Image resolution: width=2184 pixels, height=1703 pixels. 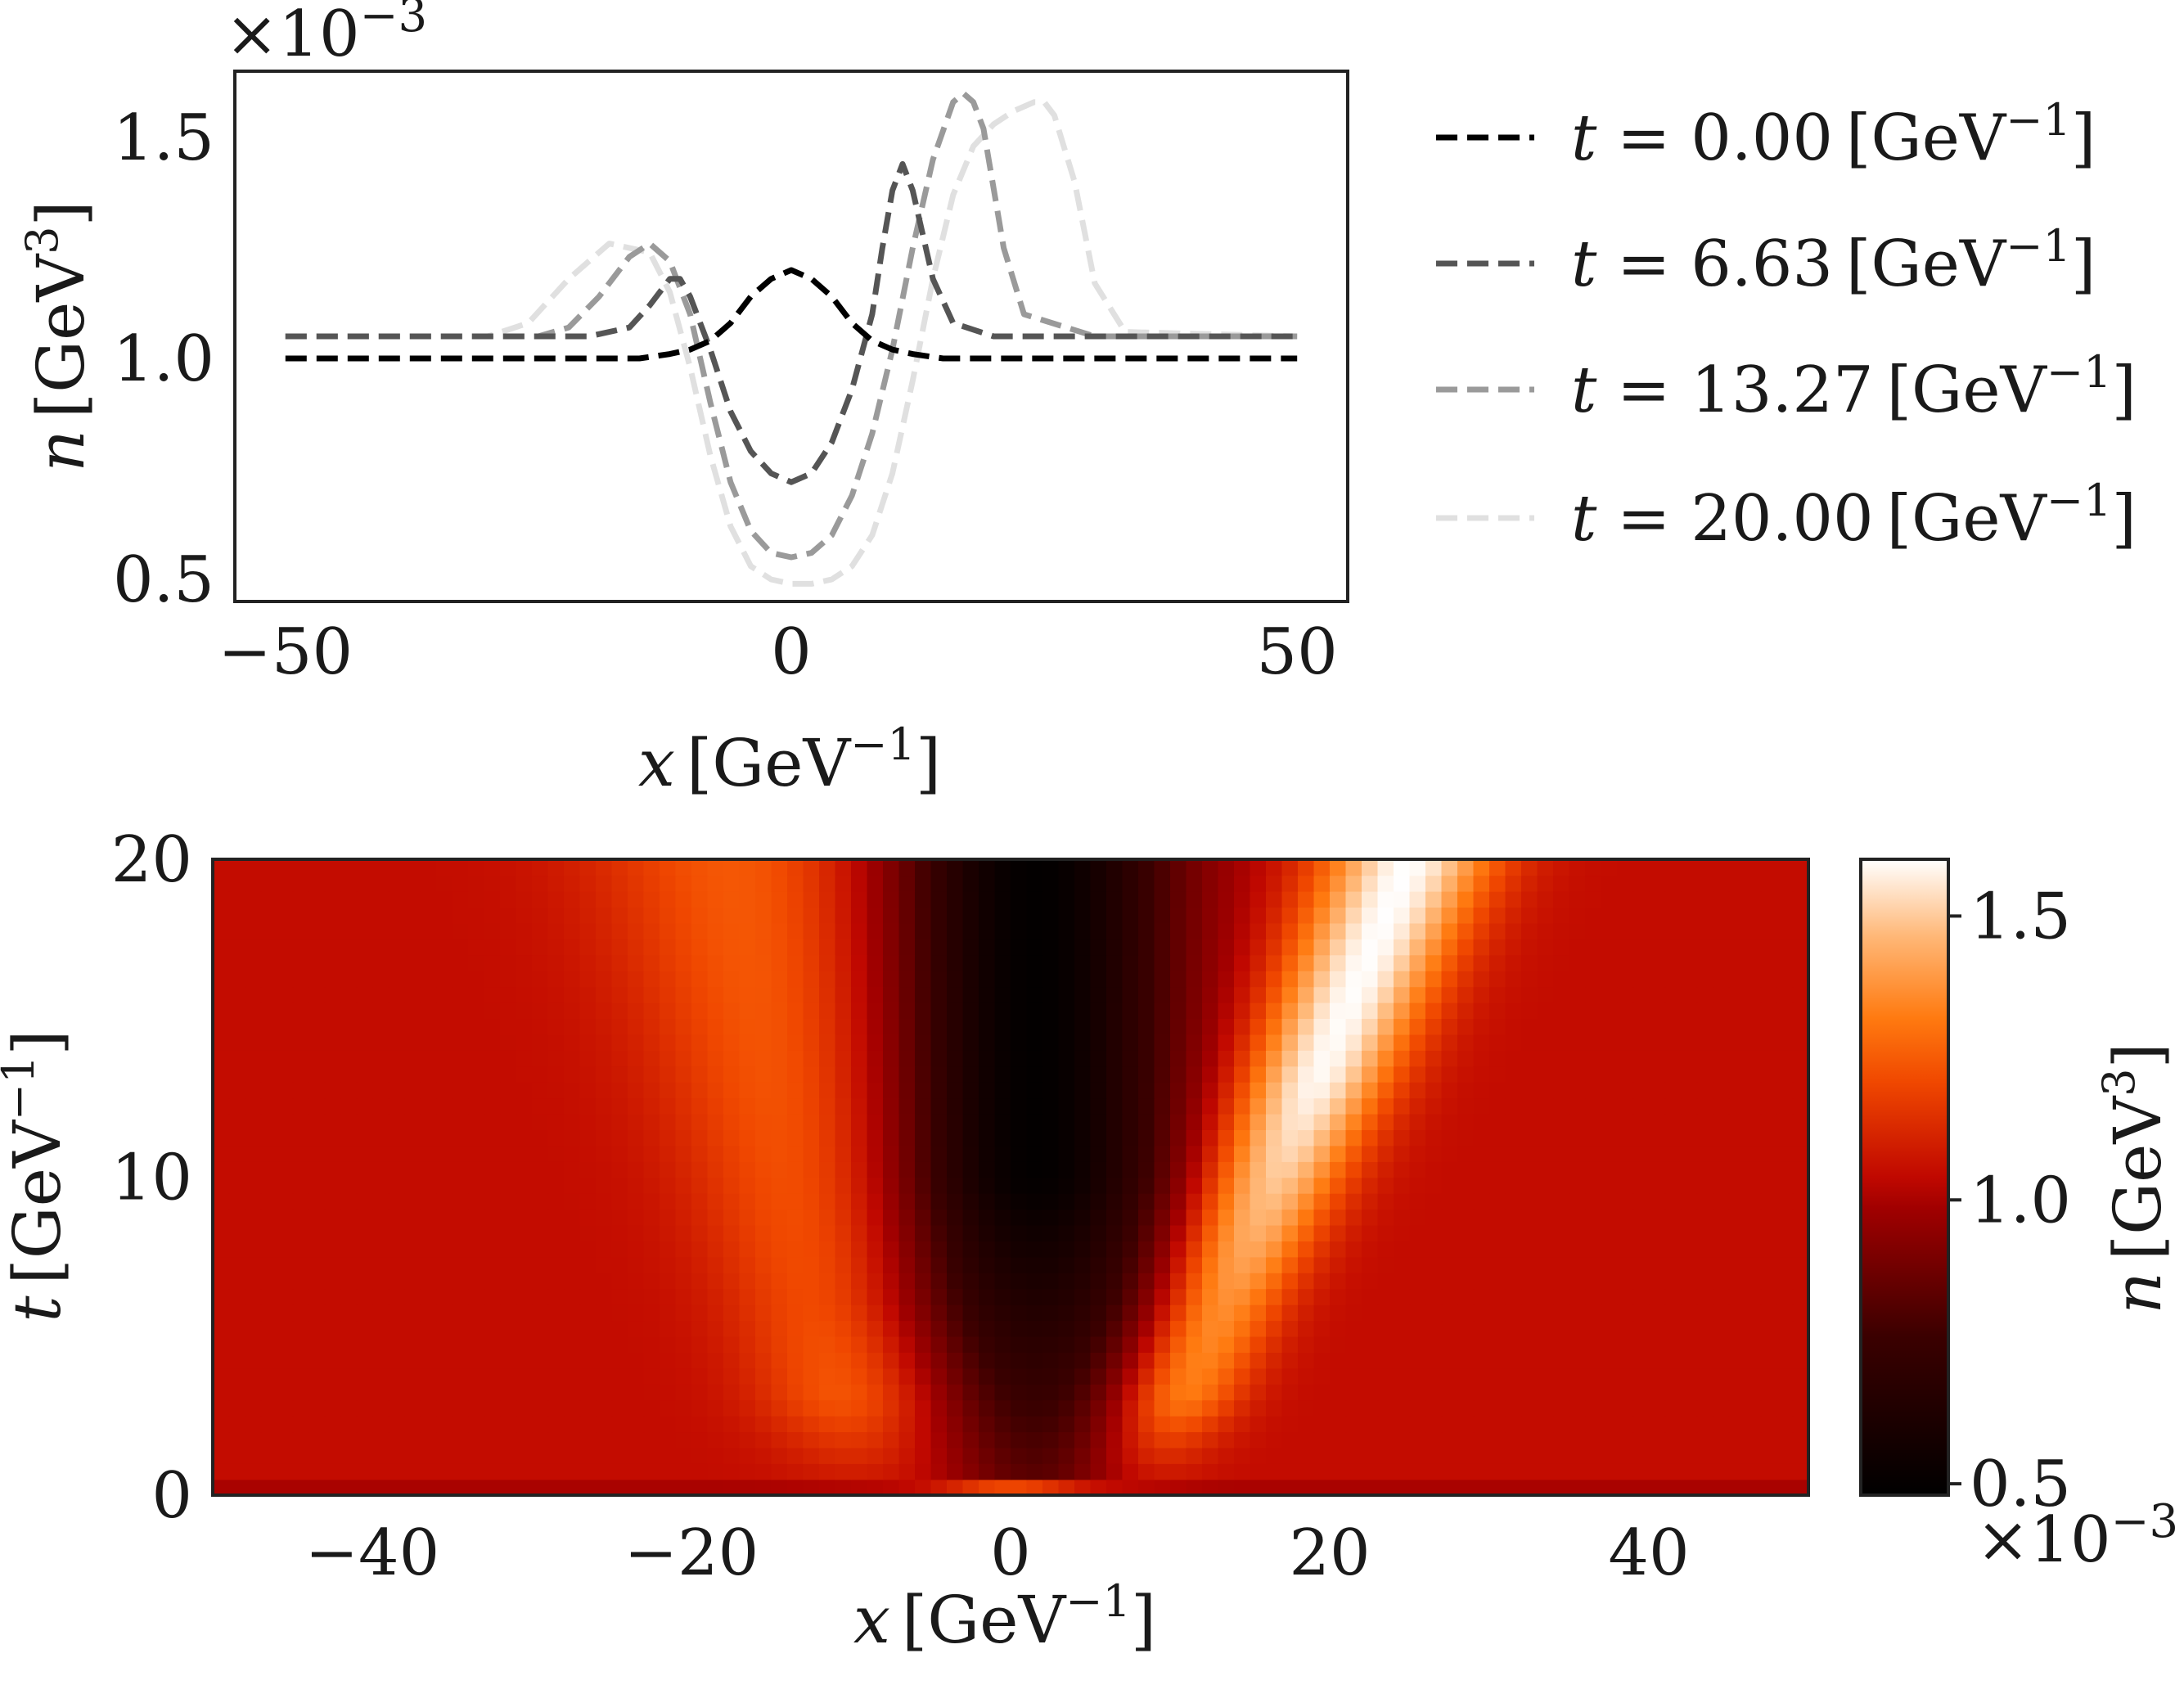 I want to click on colorbar-ticks: 0.51.01.5, so click(x=2009, y=1200).